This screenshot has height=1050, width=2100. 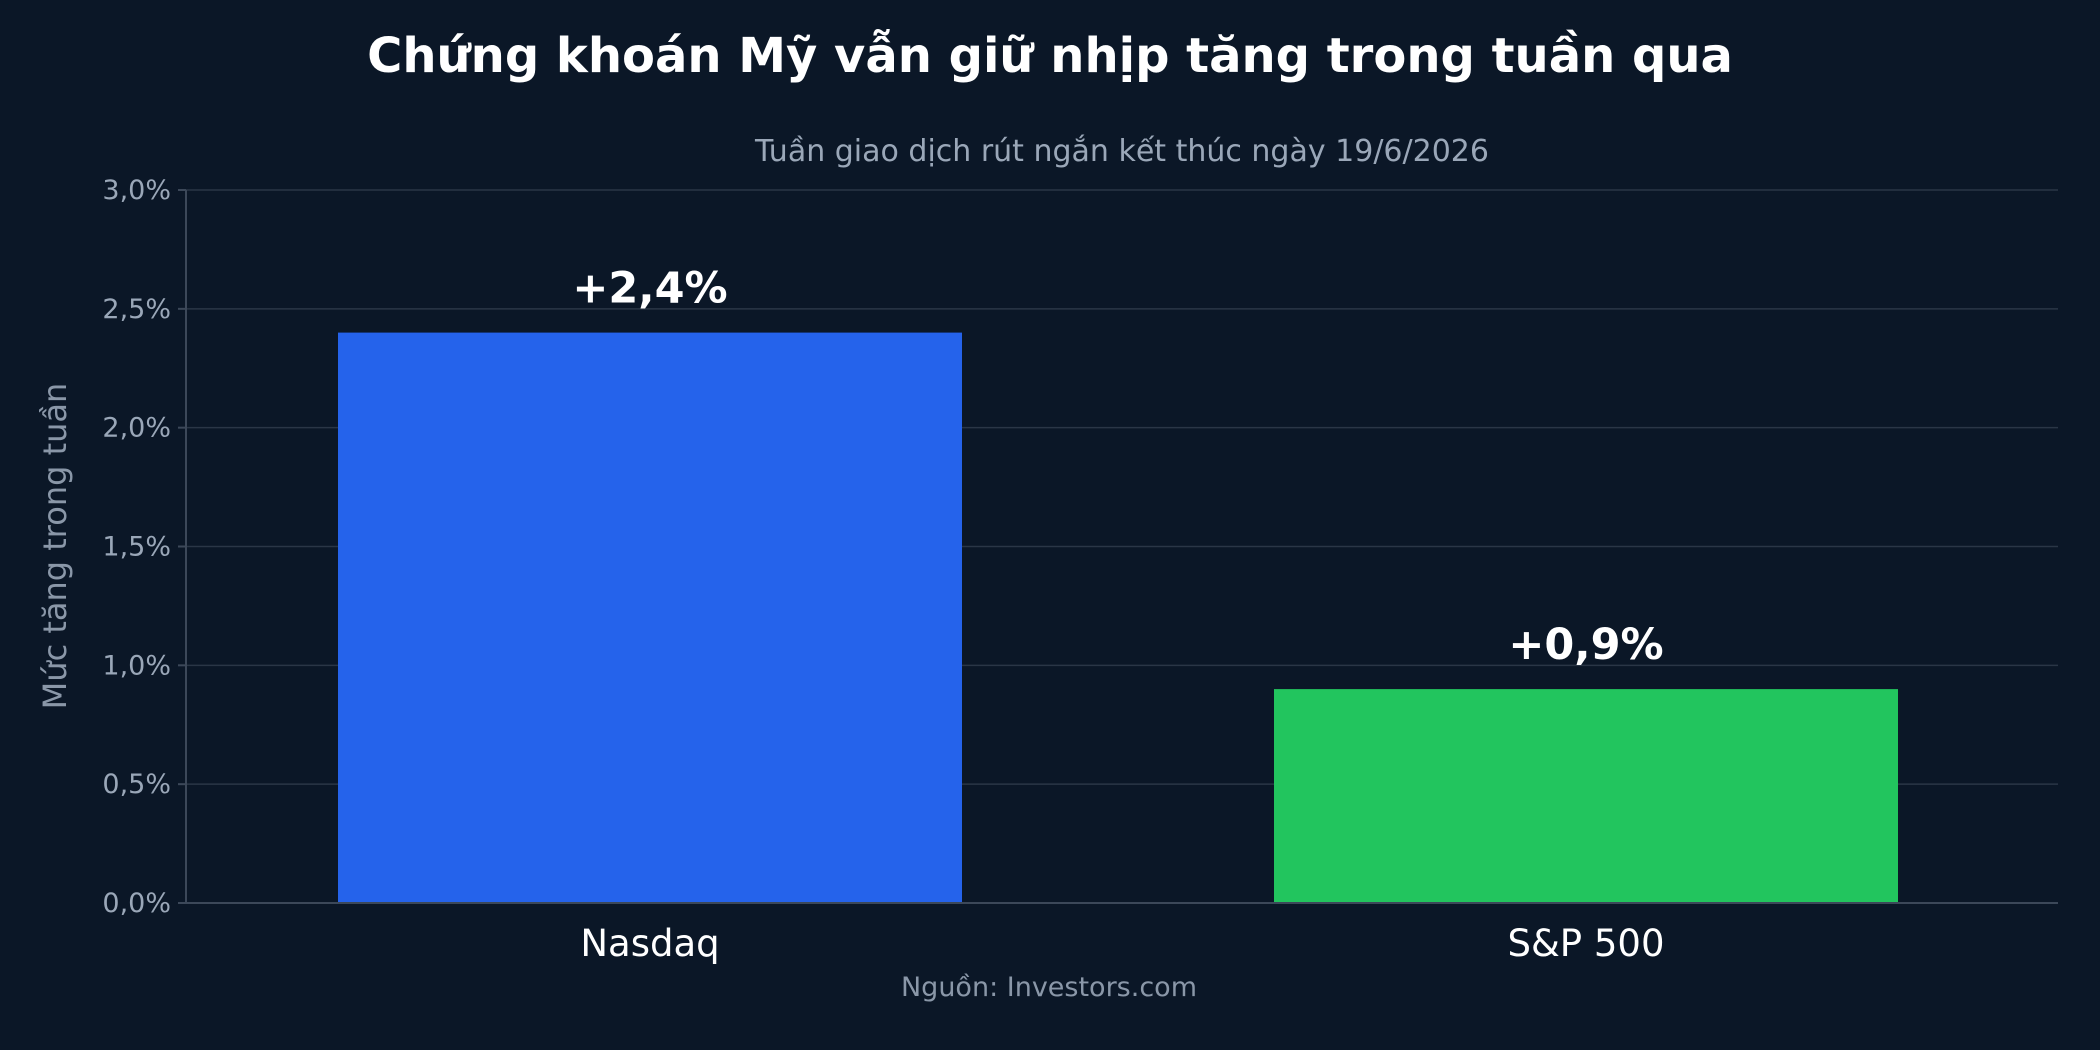 I want to click on y-axis-ticks: 0,0% 0,5% 1,0% 1,5% 2,0% 2,5% 3,0%, so click(x=144, y=547).